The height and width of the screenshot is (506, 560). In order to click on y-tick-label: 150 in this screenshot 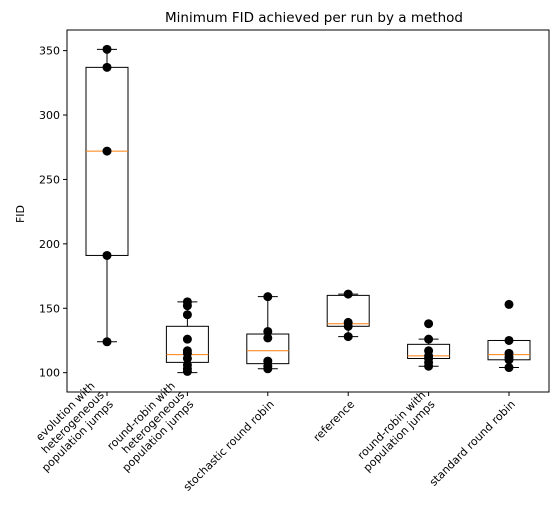, I will do `click(49, 308)`.